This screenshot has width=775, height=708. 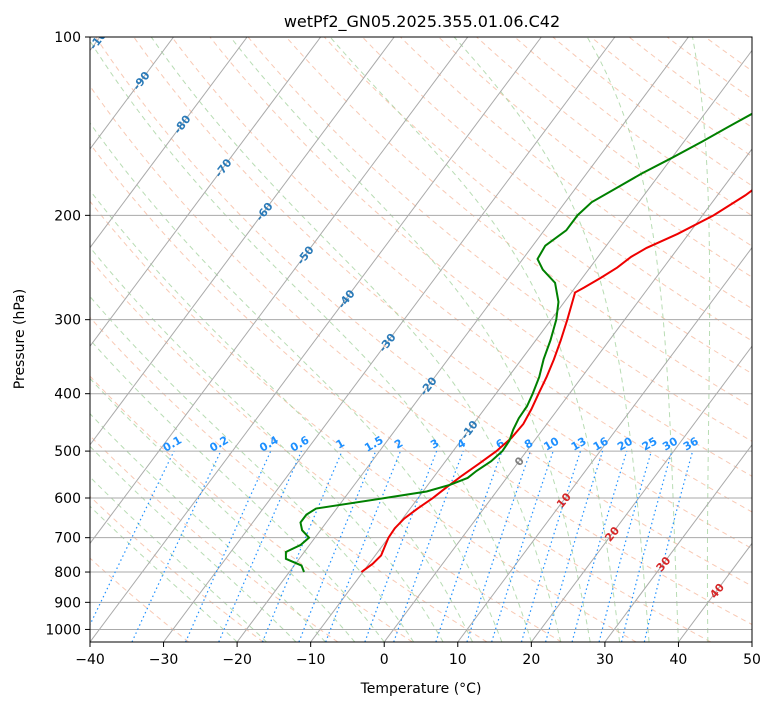 What do you see at coordinates (422, 22) in the screenshot?
I see `chart-title: wetPf2_GN05.2025.355.01.06.C42` at bounding box center [422, 22].